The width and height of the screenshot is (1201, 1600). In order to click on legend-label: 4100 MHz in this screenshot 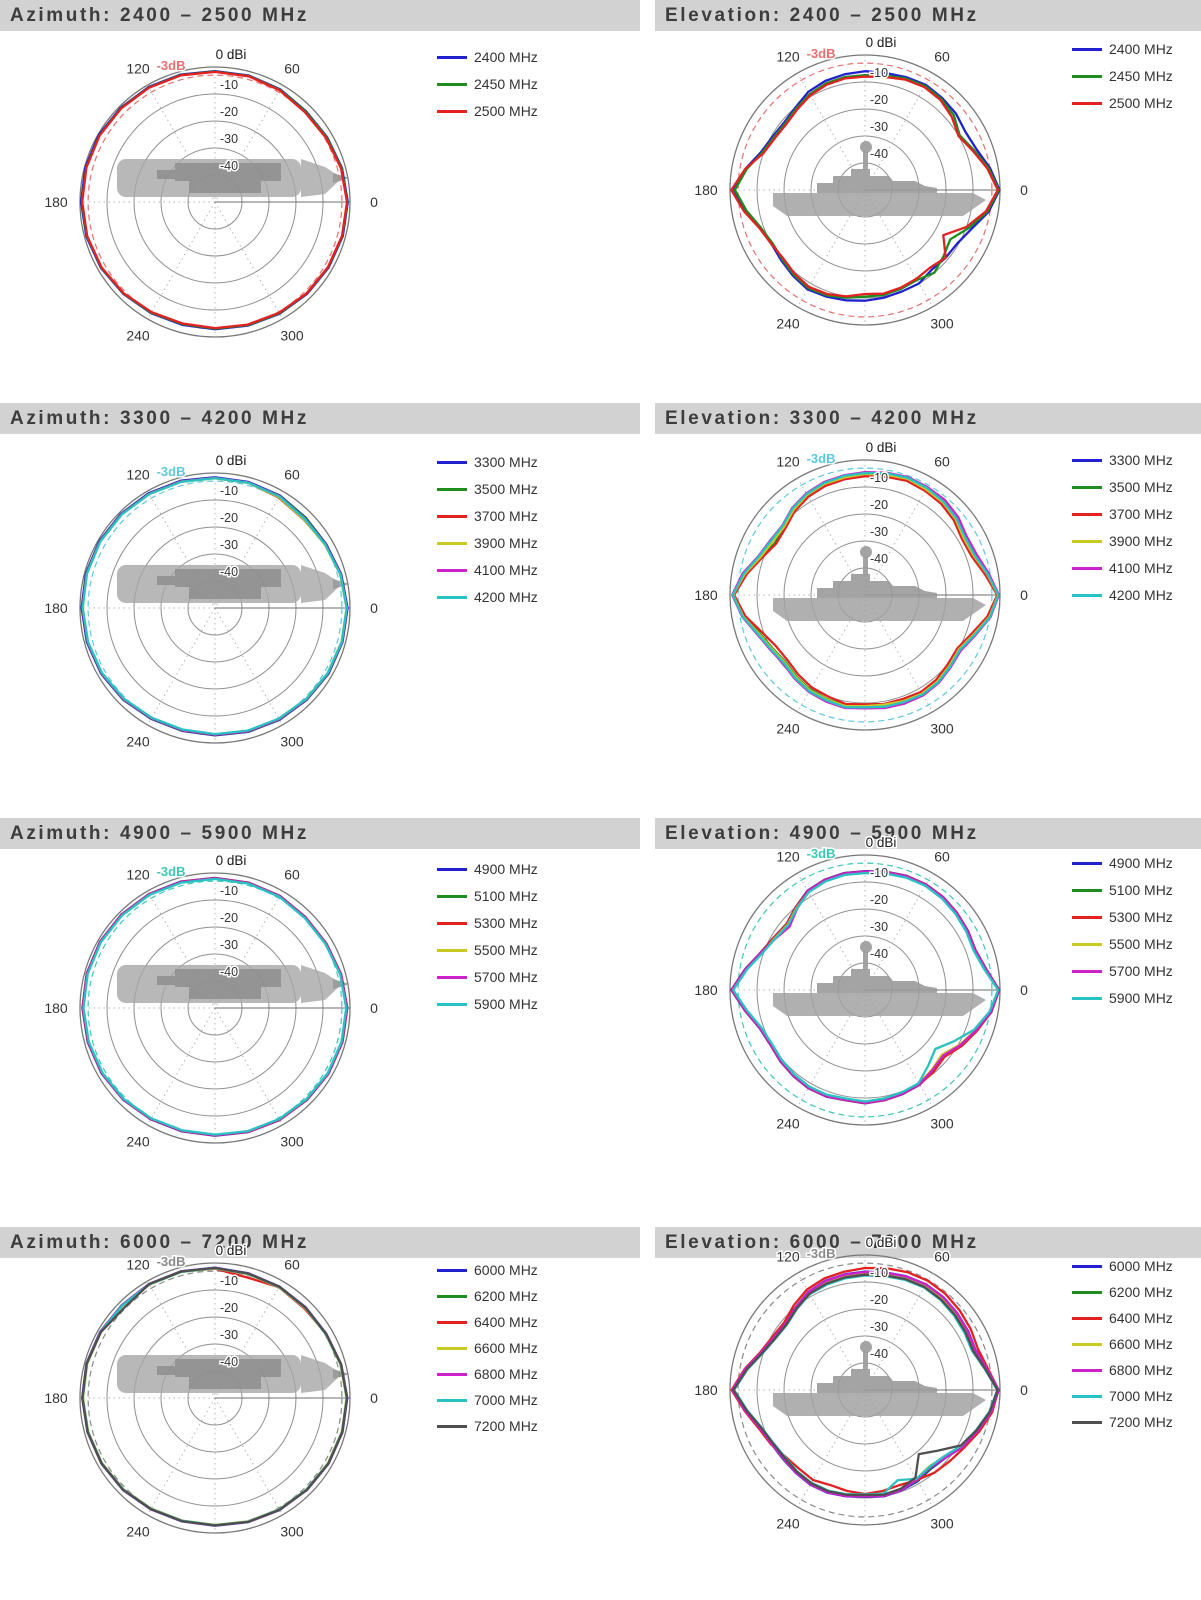, I will do `click(1141, 568)`.